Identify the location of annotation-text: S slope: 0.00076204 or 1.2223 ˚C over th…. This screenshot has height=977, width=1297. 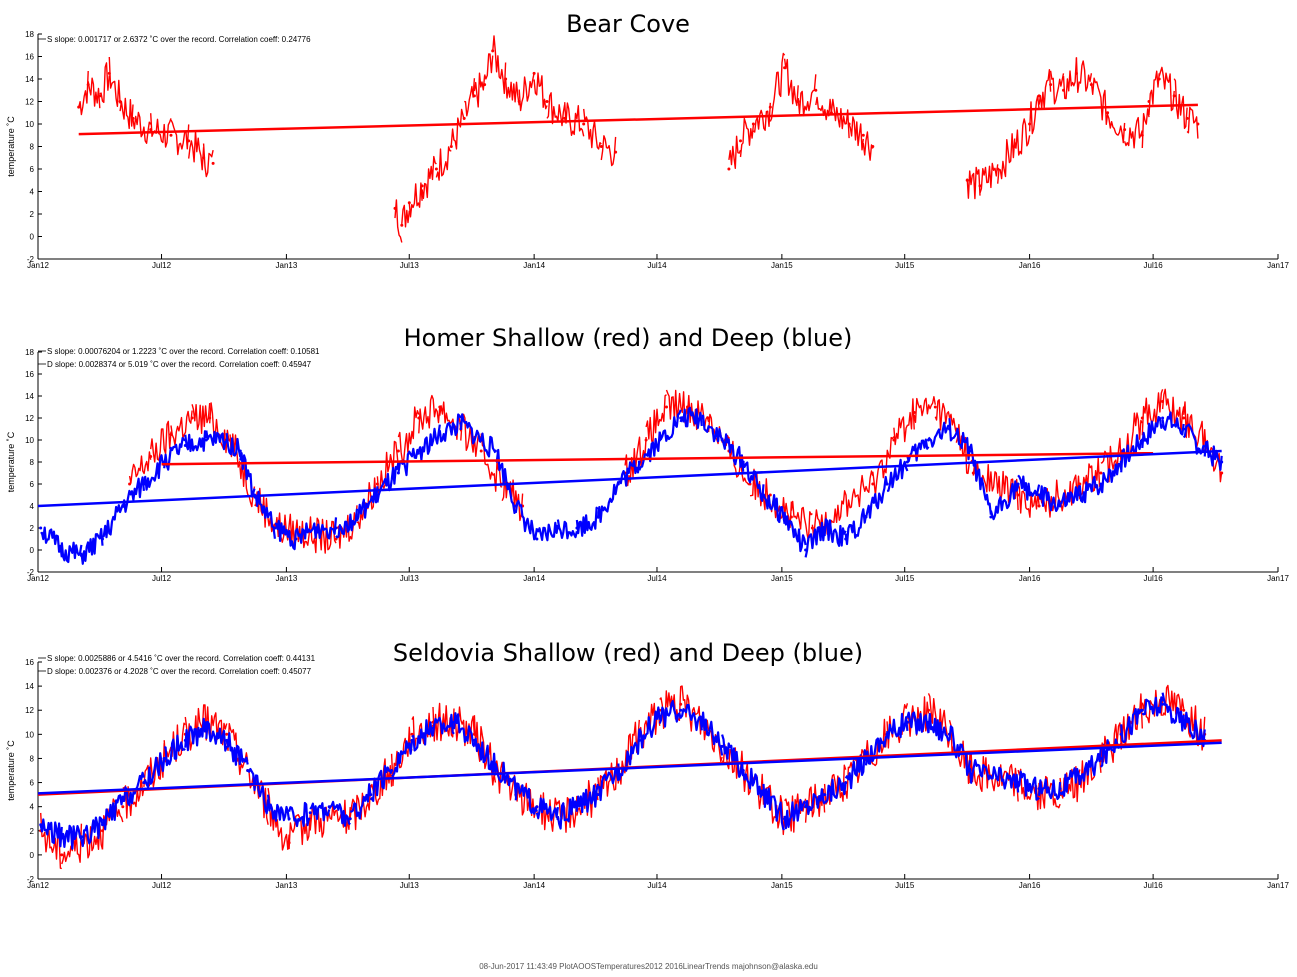
(183, 351).